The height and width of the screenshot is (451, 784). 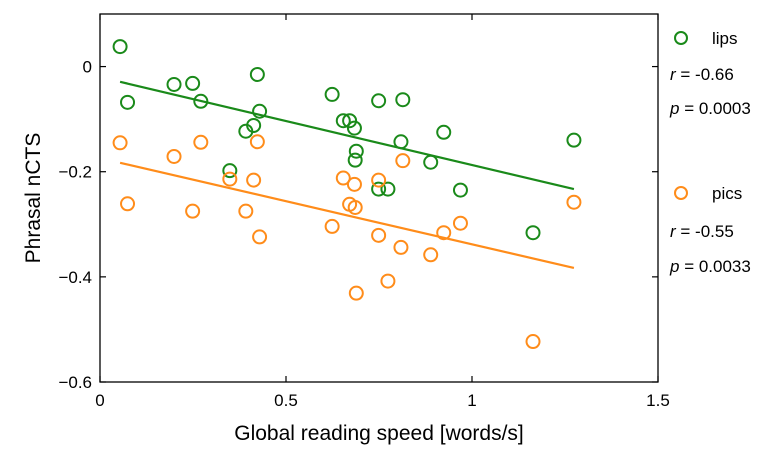 I want to click on y-tick-label: −0.4, so click(x=75, y=277).